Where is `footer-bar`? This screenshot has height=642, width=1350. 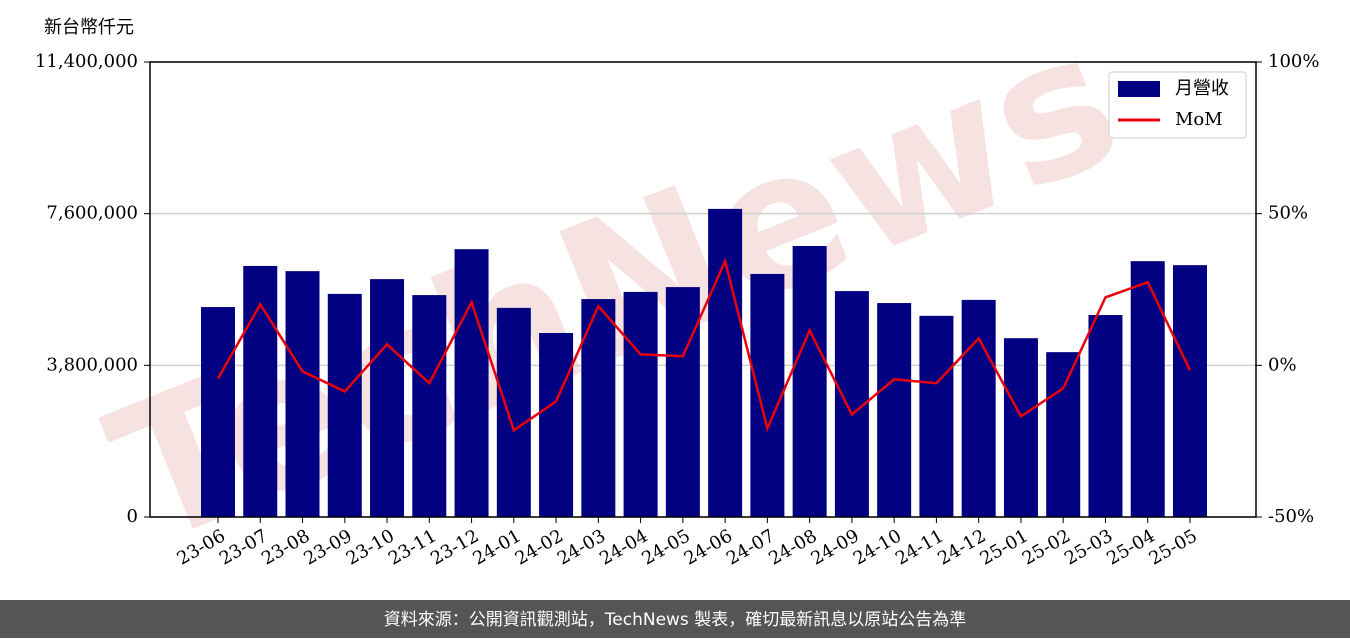 footer-bar is located at coordinates (675, 619).